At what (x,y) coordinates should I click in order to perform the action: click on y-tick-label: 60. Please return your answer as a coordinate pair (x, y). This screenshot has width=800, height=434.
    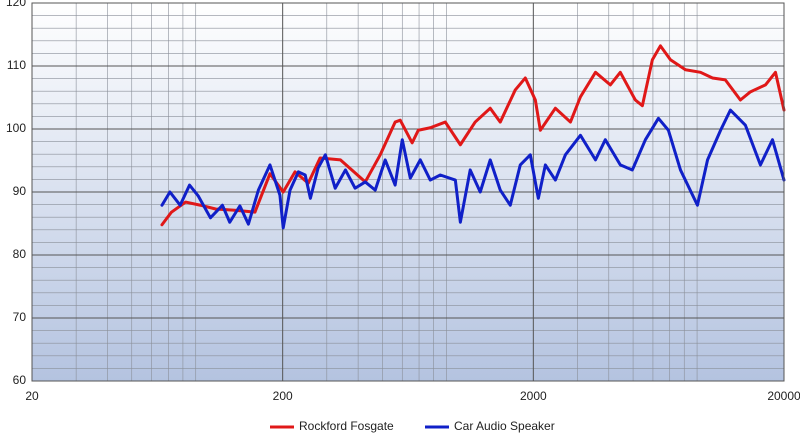
    Looking at the image, I should click on (20, 380).